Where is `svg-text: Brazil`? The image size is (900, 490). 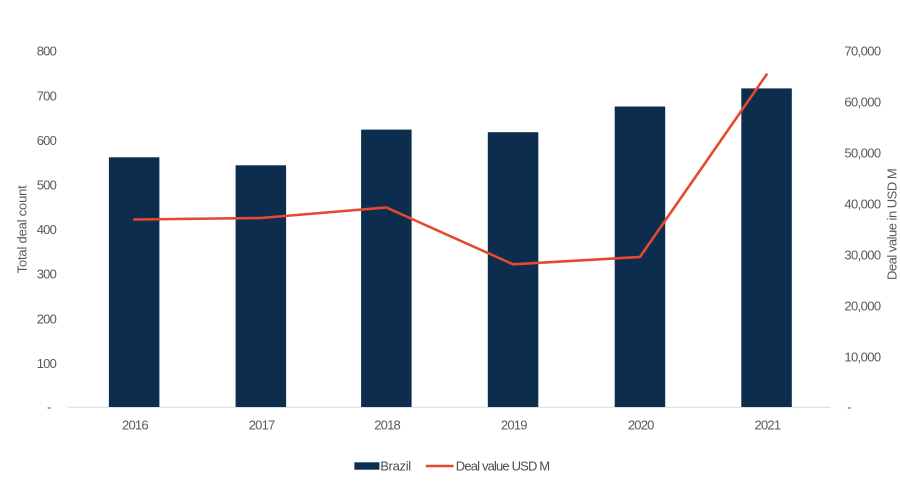
svg-text: Brazil is located at coordinates (395, 466).